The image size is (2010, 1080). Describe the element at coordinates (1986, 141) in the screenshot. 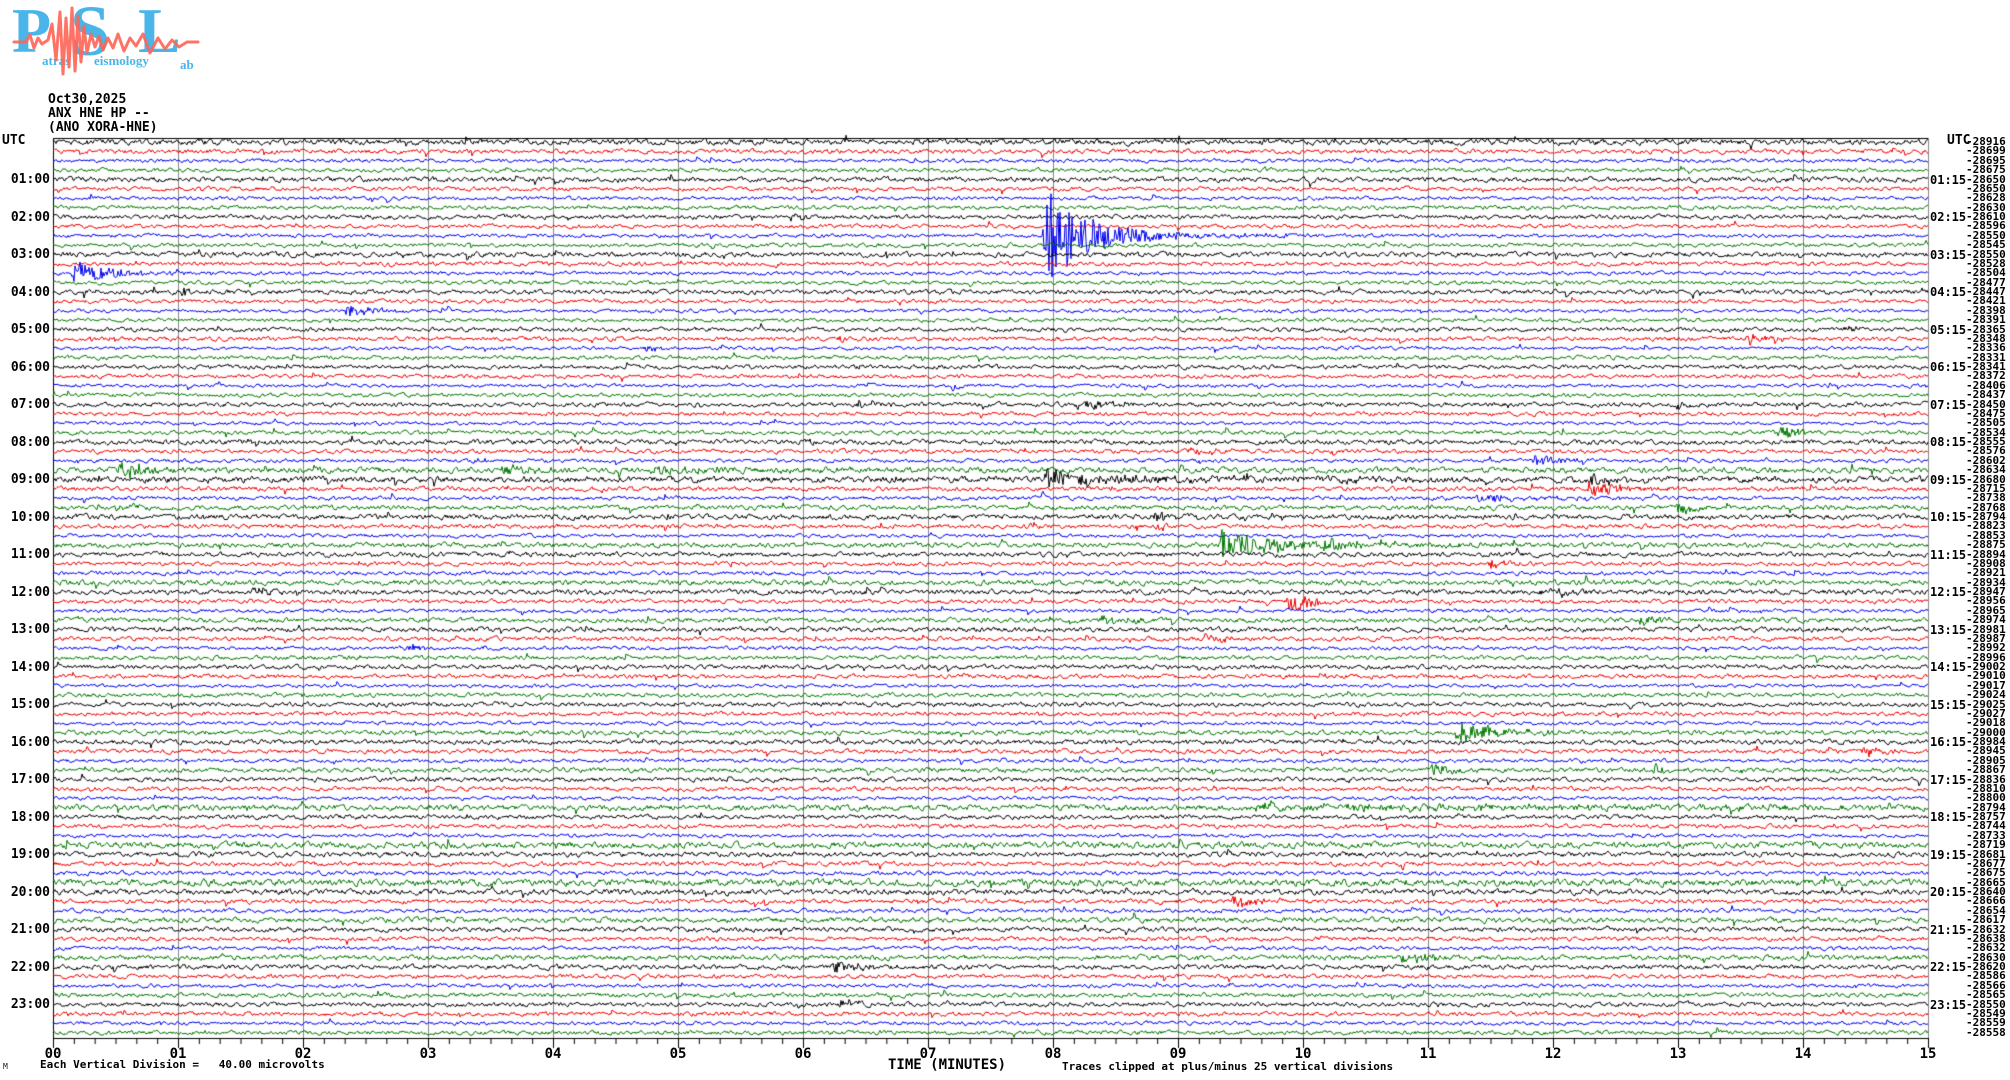

I see `trace-offset-value: -28916` at that location.